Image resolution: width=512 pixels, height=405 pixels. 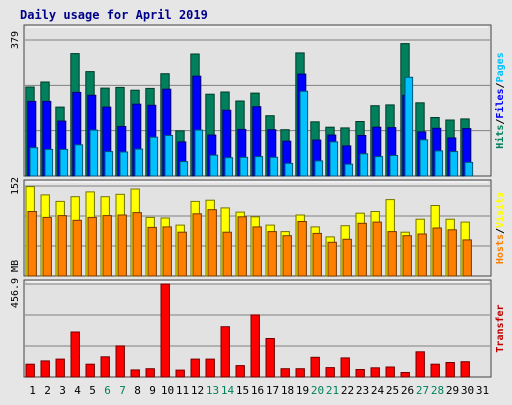 I want to click on y-axis-label: Hosts/Visits, so click(x=500, y=228).